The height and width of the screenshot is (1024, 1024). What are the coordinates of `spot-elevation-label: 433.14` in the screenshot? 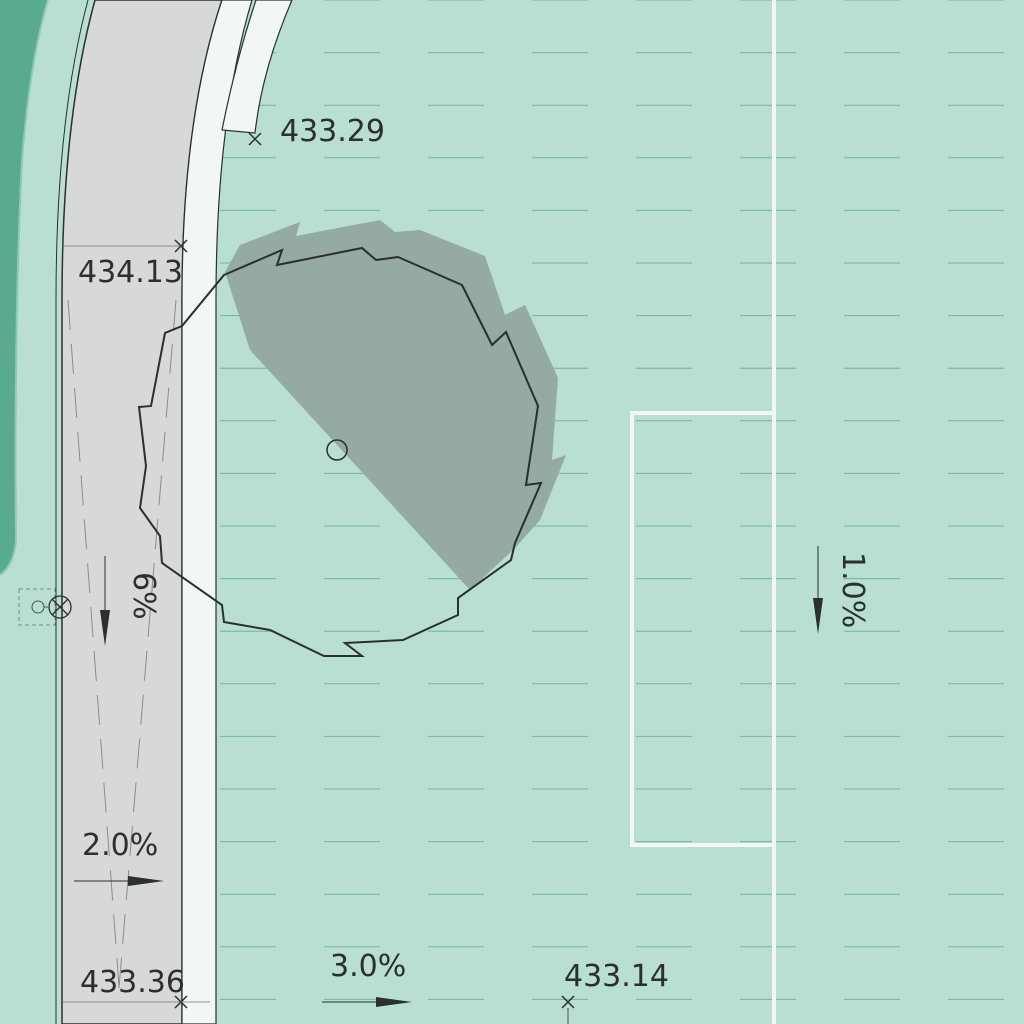 It's located at (616, 976).